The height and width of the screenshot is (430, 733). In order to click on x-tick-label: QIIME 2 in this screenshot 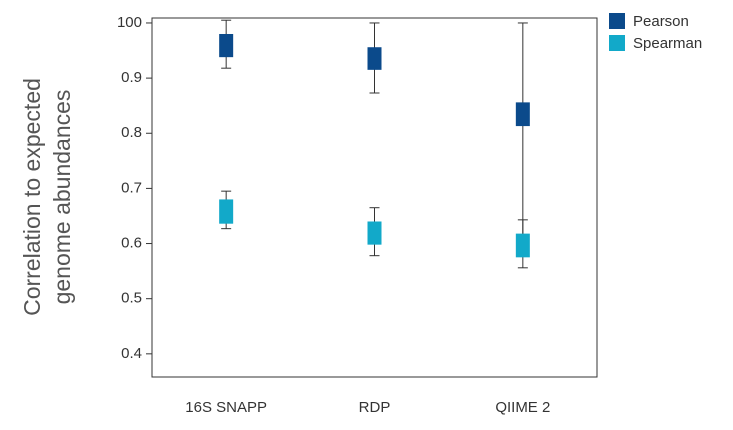, I will do `click(522, 407)`.